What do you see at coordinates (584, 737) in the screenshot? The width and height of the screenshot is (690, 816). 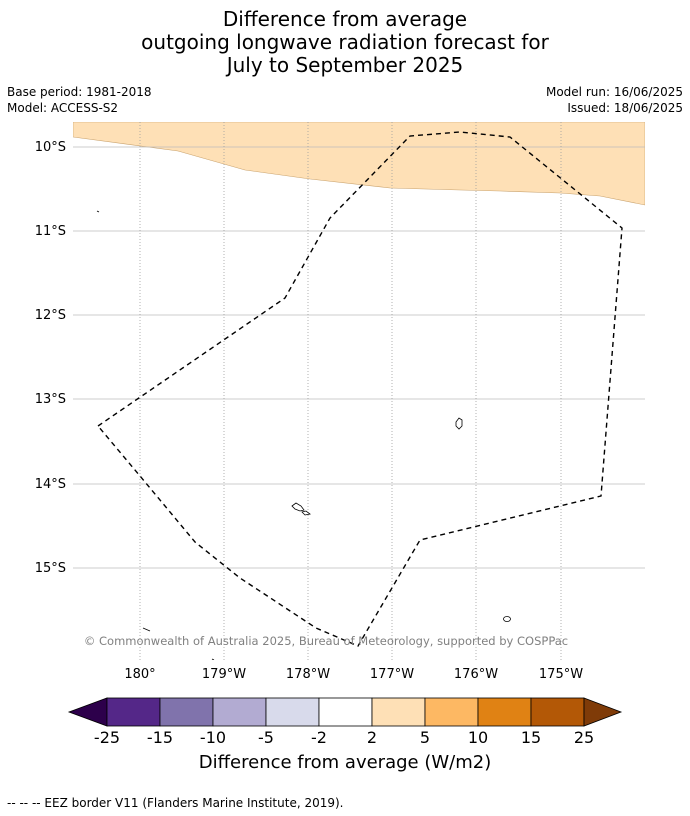 I see `colorbar-tick: 25` at bounding box center [584, 737].